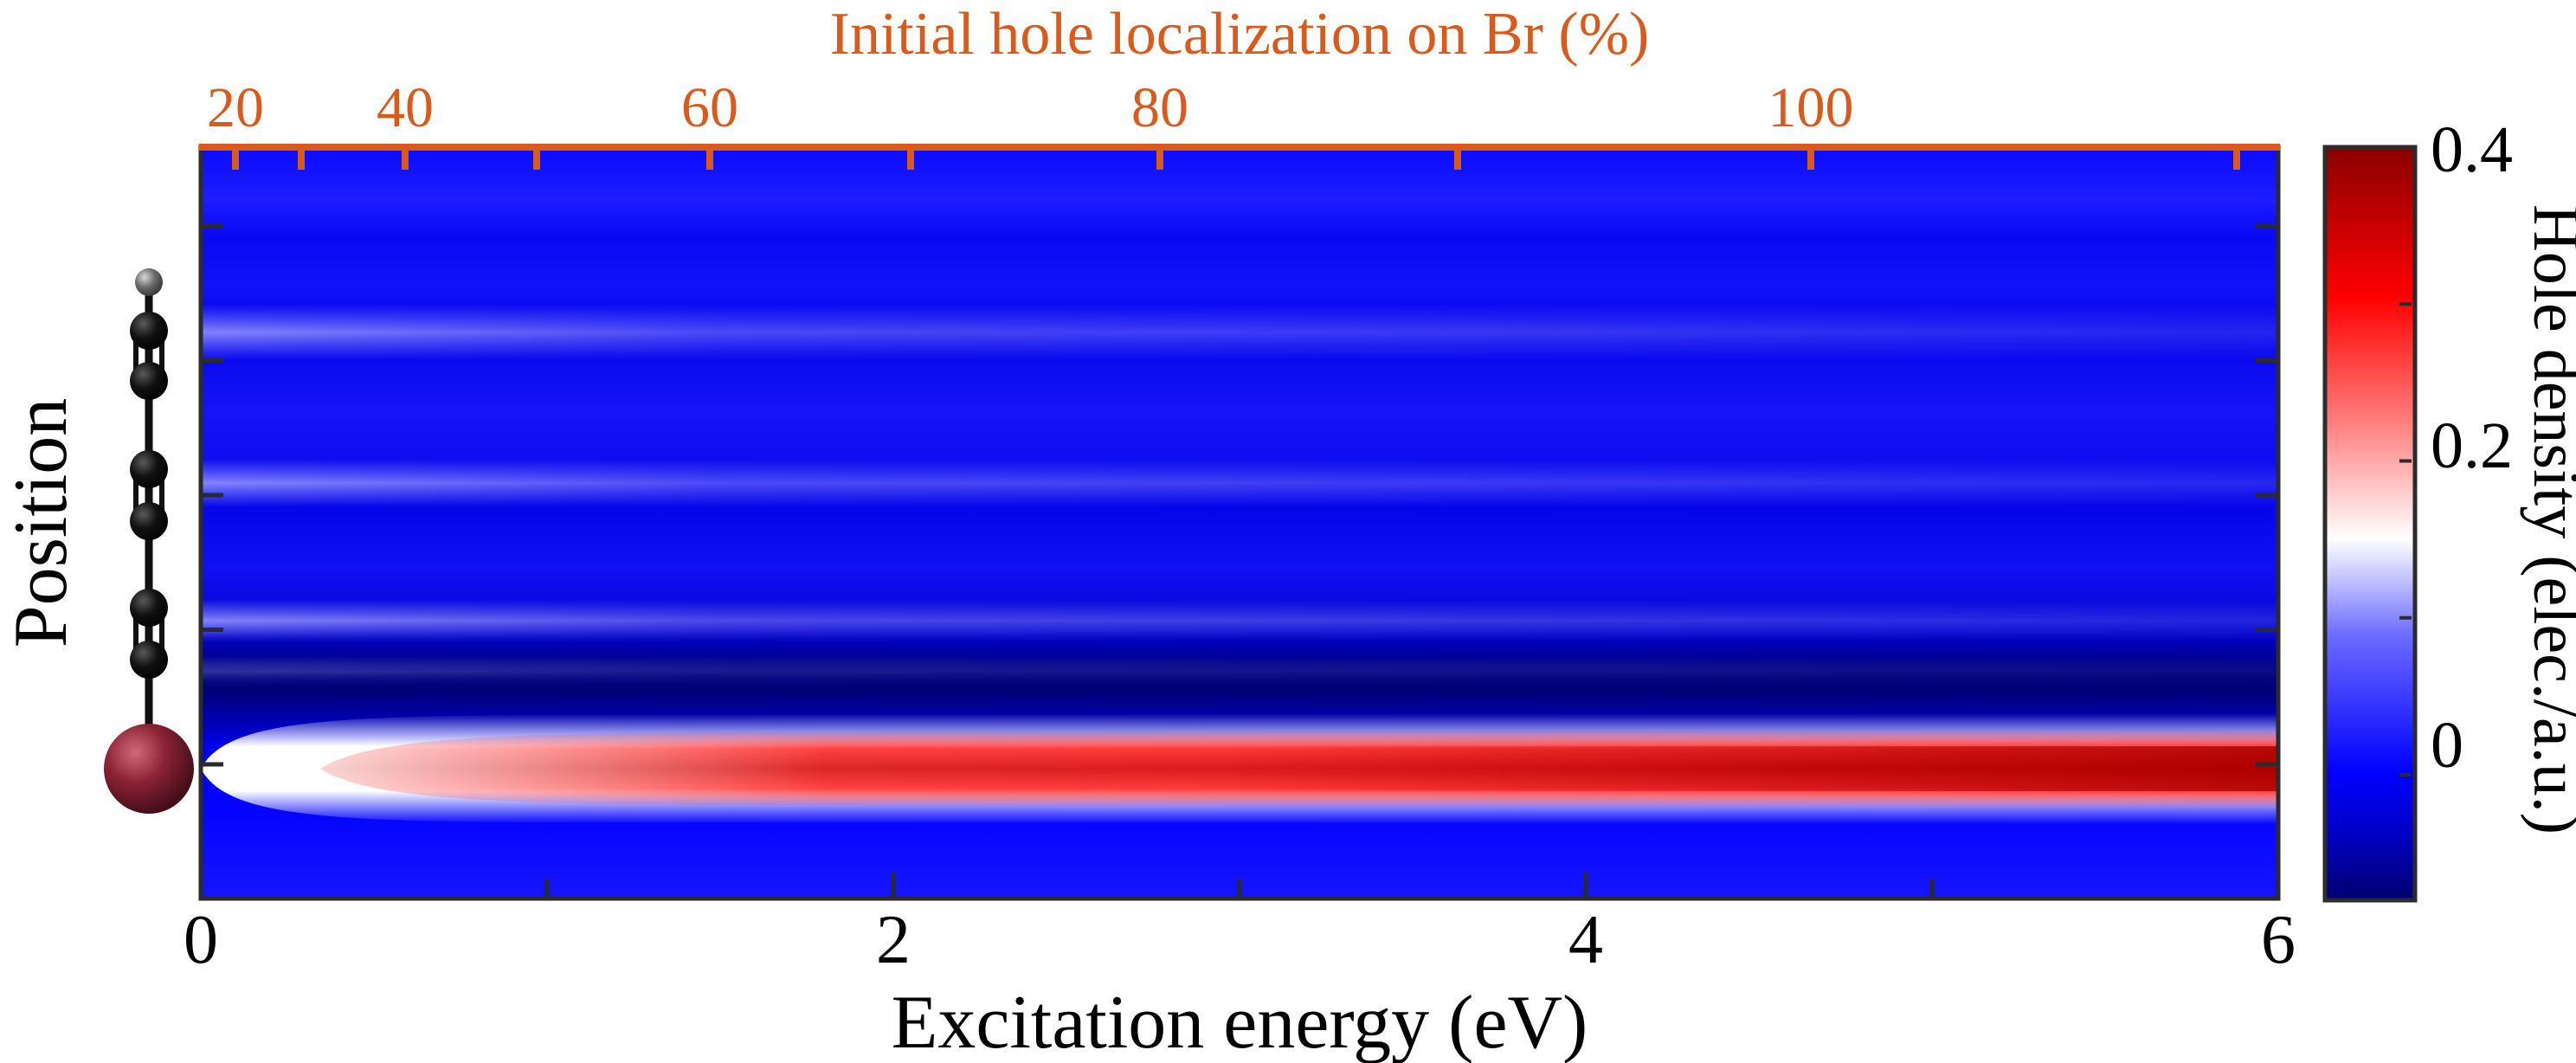  I want to click on bromo-polyyne-molecule-icon, so click(149, 541).